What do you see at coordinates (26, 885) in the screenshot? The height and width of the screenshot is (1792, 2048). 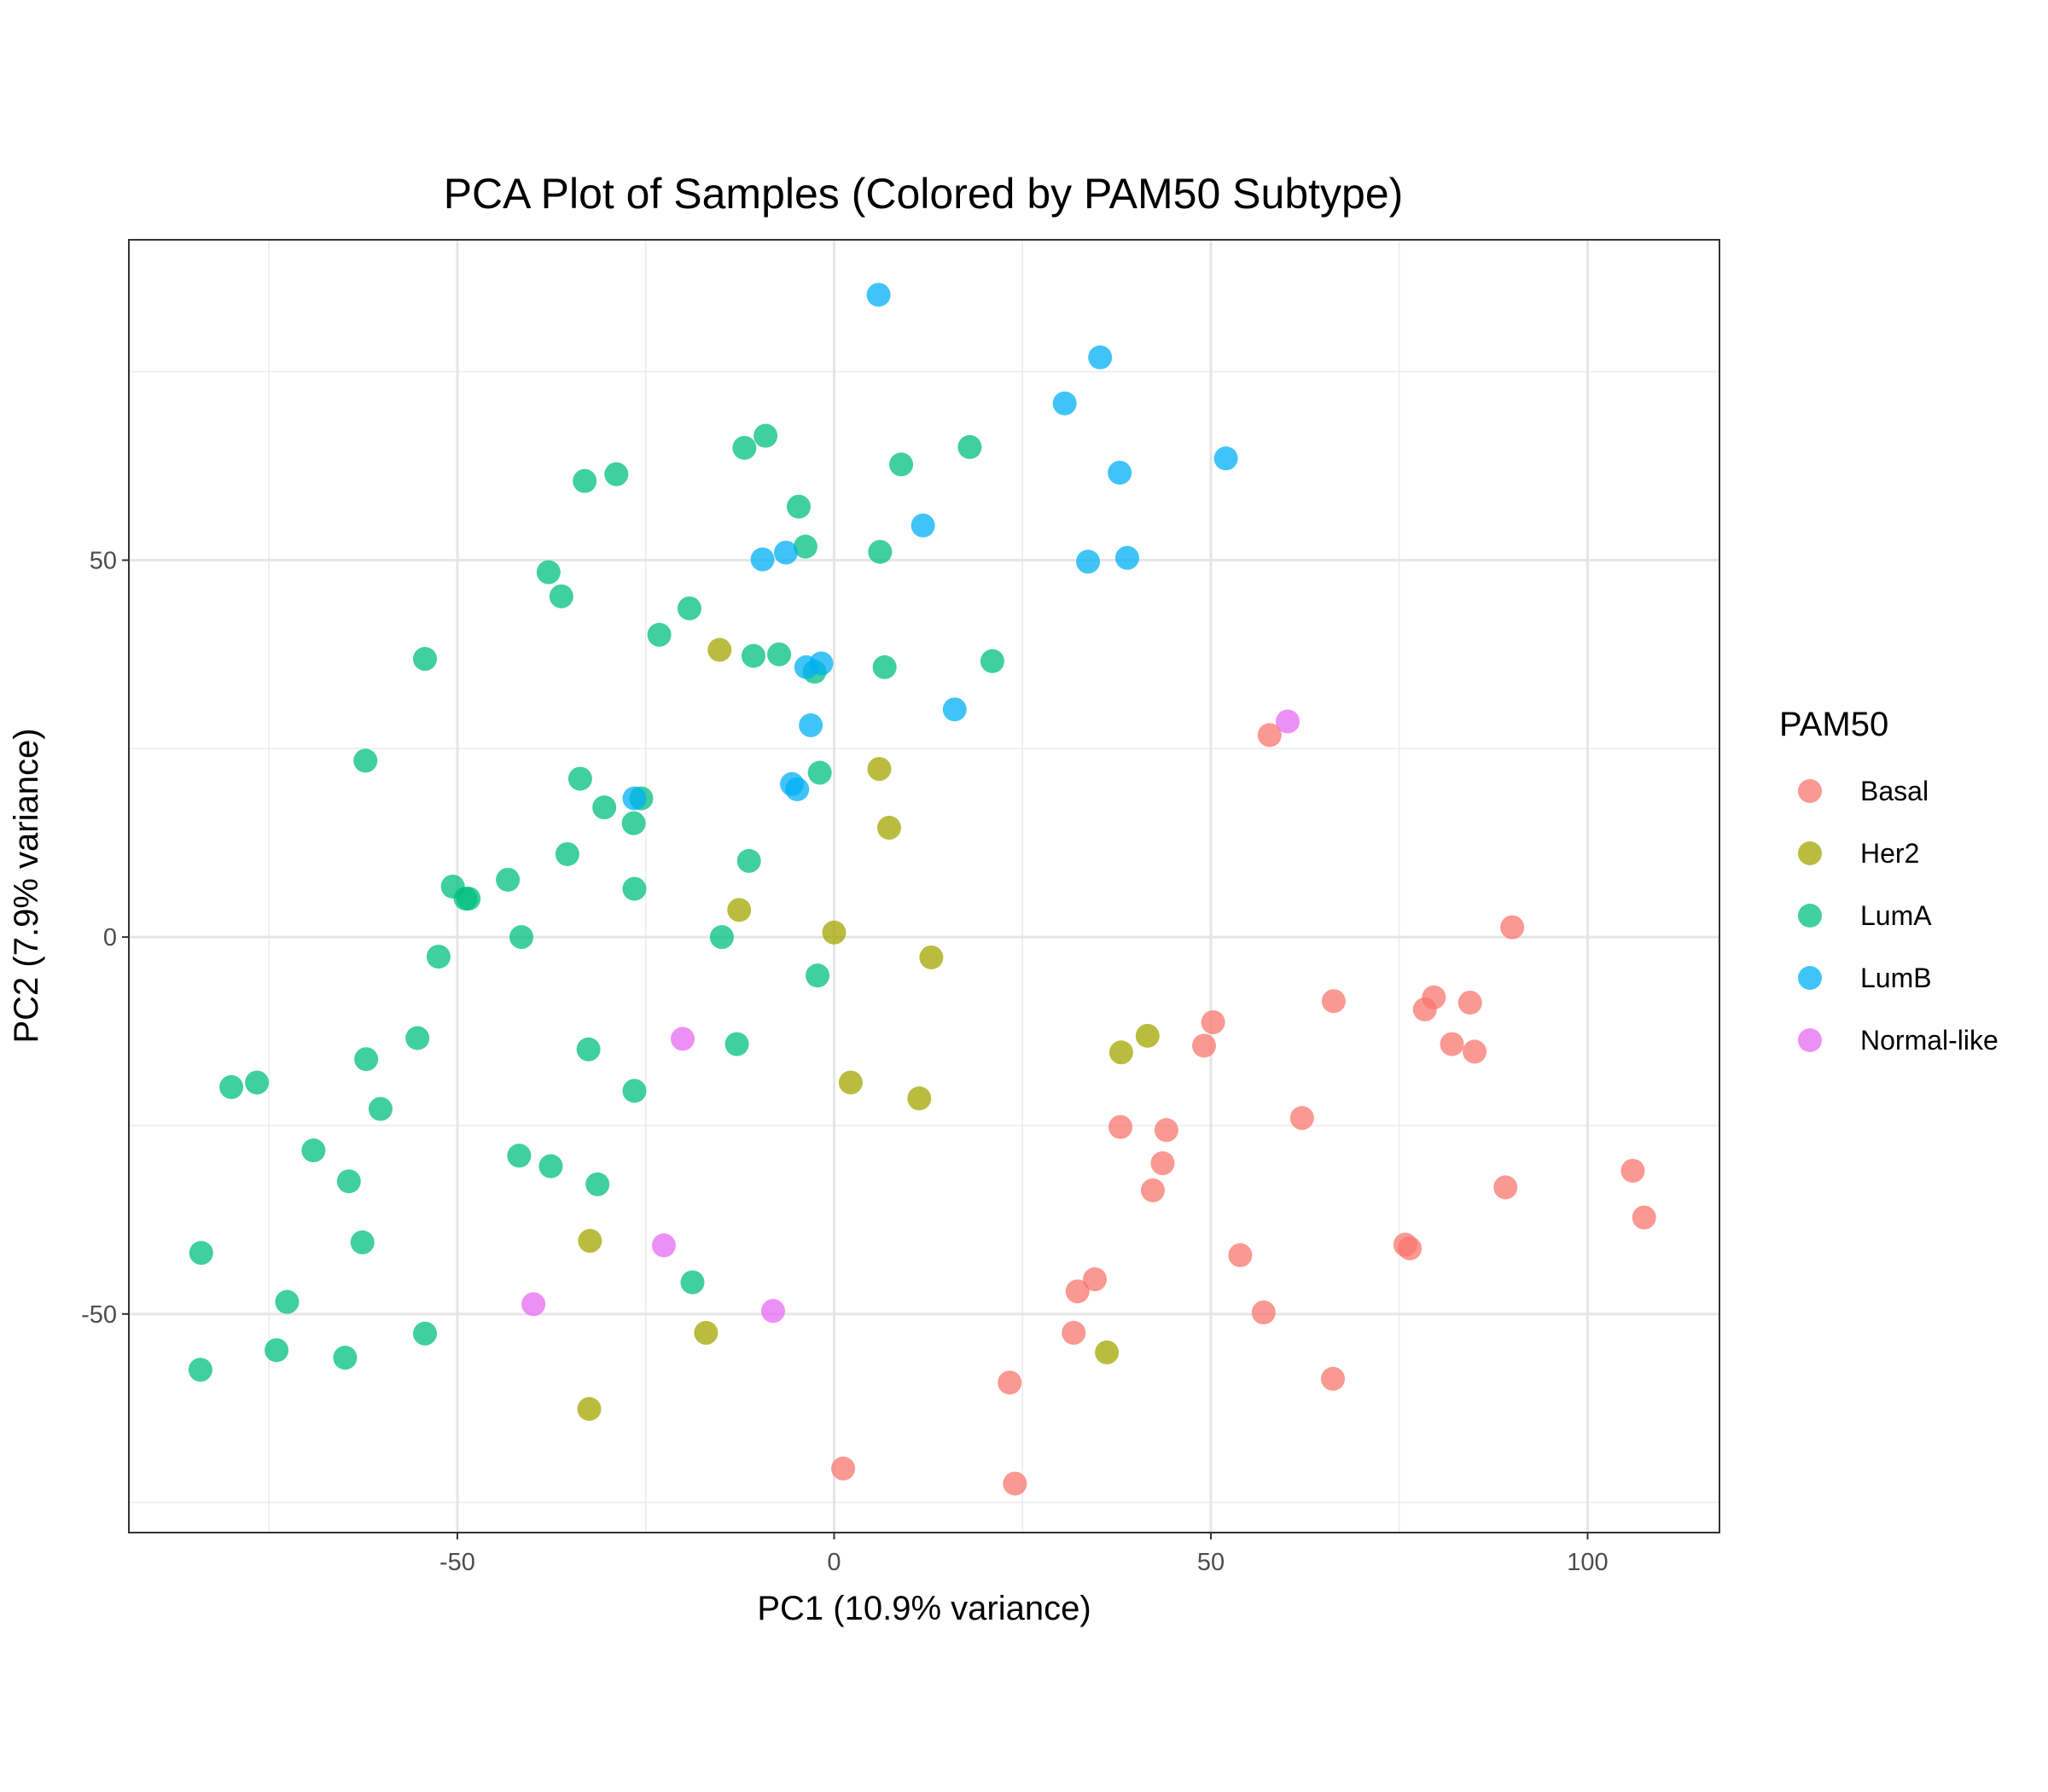 I see `y-axis-title: PC2 (7.9% variance)` at bounding box center [26, 885].